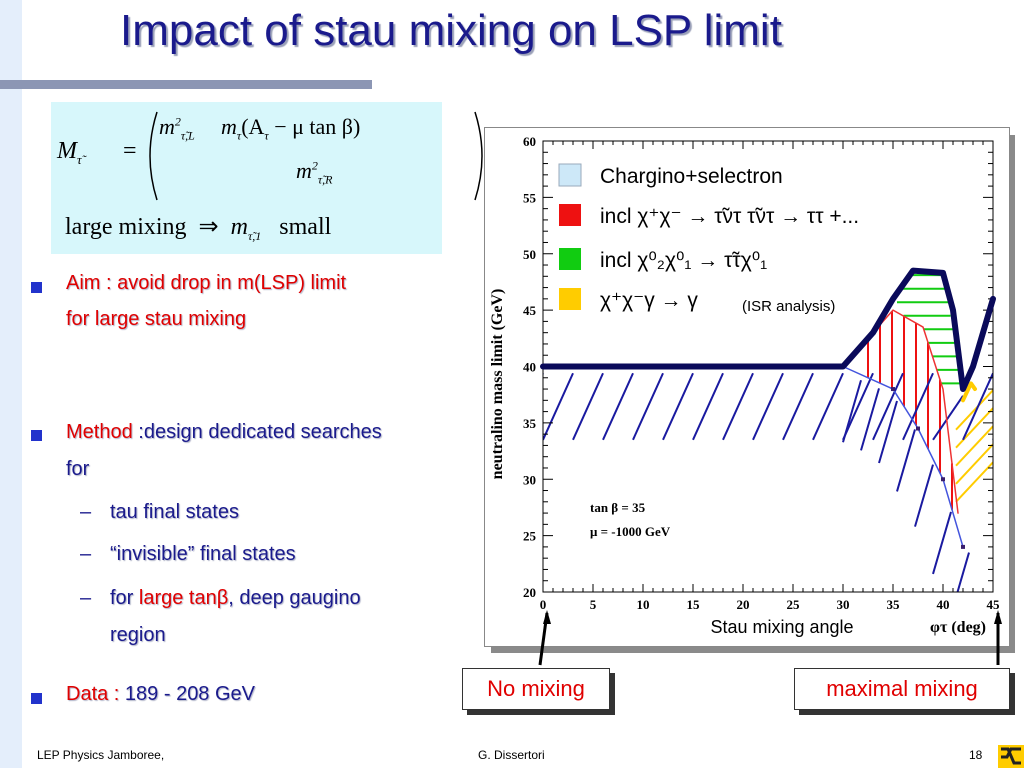 This screenshot has height=768, width=1024. I want to click on m12-tail: − μ tan β), so click(314, 126).